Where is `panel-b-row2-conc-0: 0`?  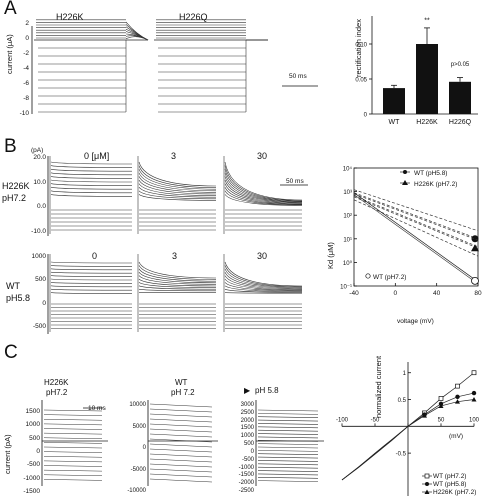
panel-b-row2-conc-0: 0 is located at coordinates (95, 256).